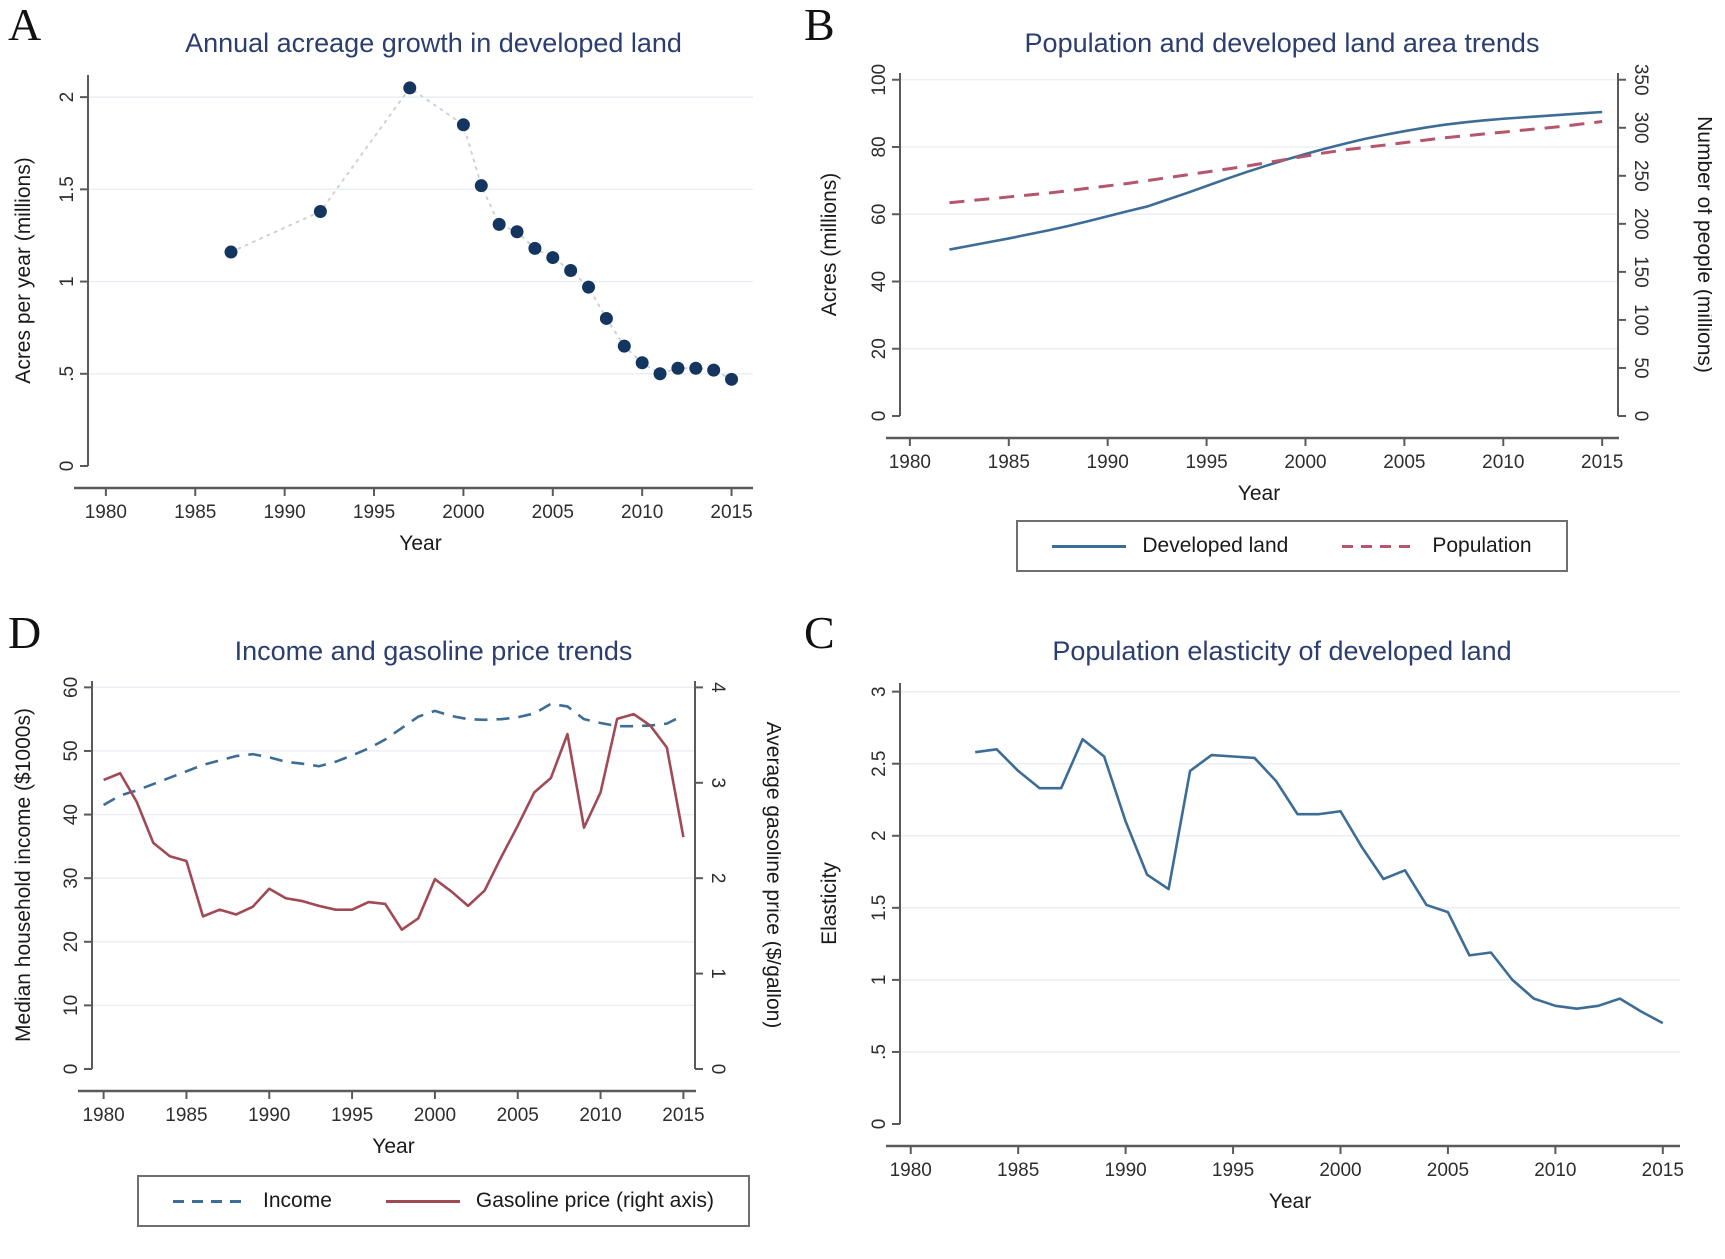  What do you see at coordinates (67, 189) in the screenshot?
I see `y-tick-label: 1.5` at bounding box center [67, 189].